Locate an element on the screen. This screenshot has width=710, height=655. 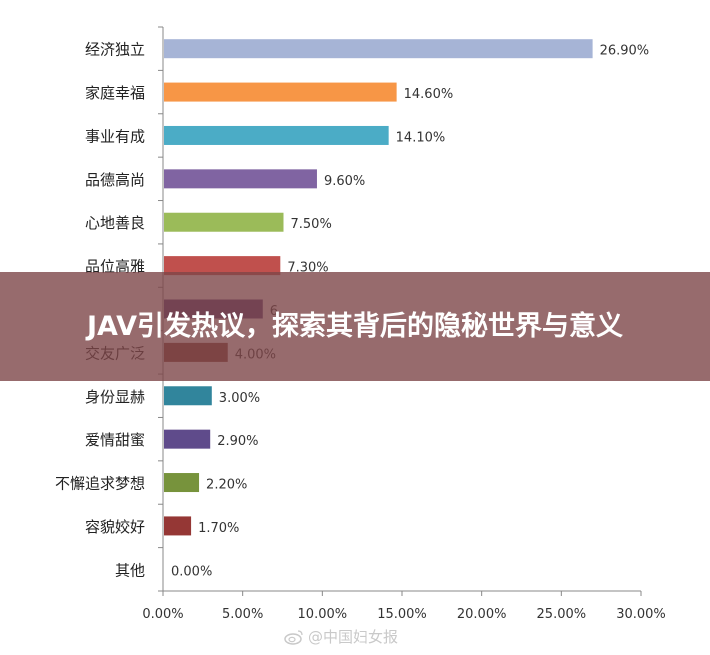
category-label: 家庭幸福 is located at coordinates (115, 93).